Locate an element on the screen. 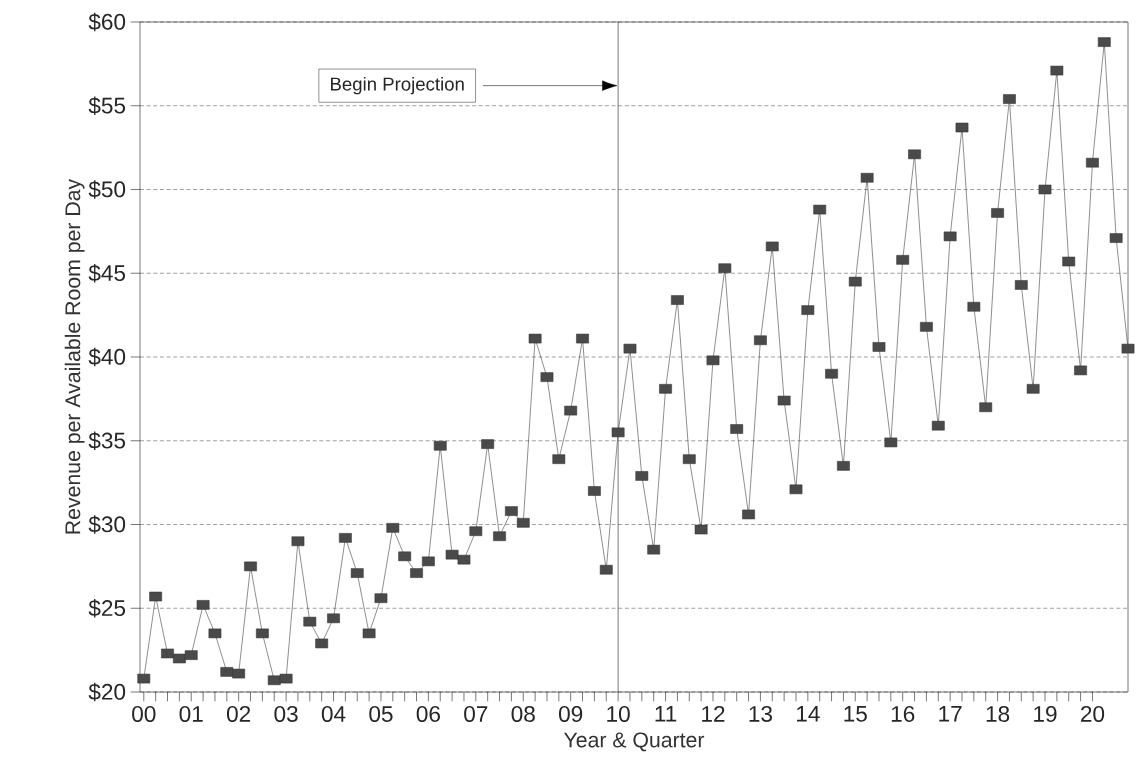  x-tick-label: 05 is located at coordinates (381, 713).